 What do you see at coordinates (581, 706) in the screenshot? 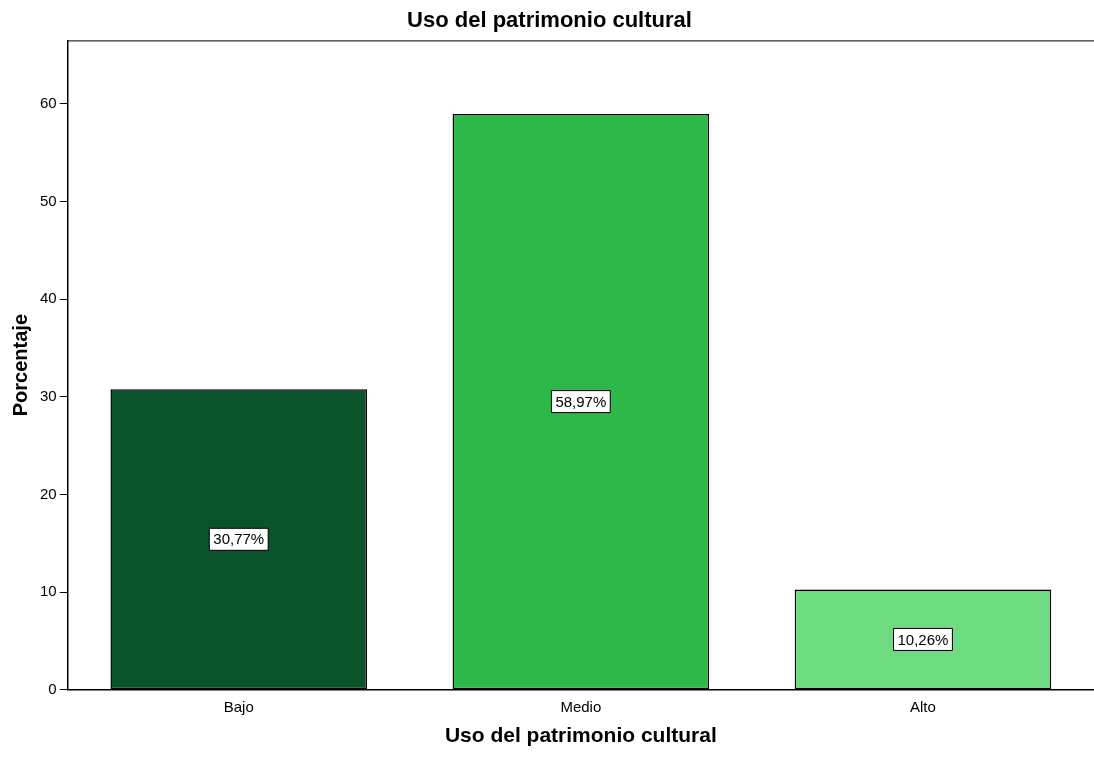
I see `x-tick-label: Medio` at bounding box center [581, 706].